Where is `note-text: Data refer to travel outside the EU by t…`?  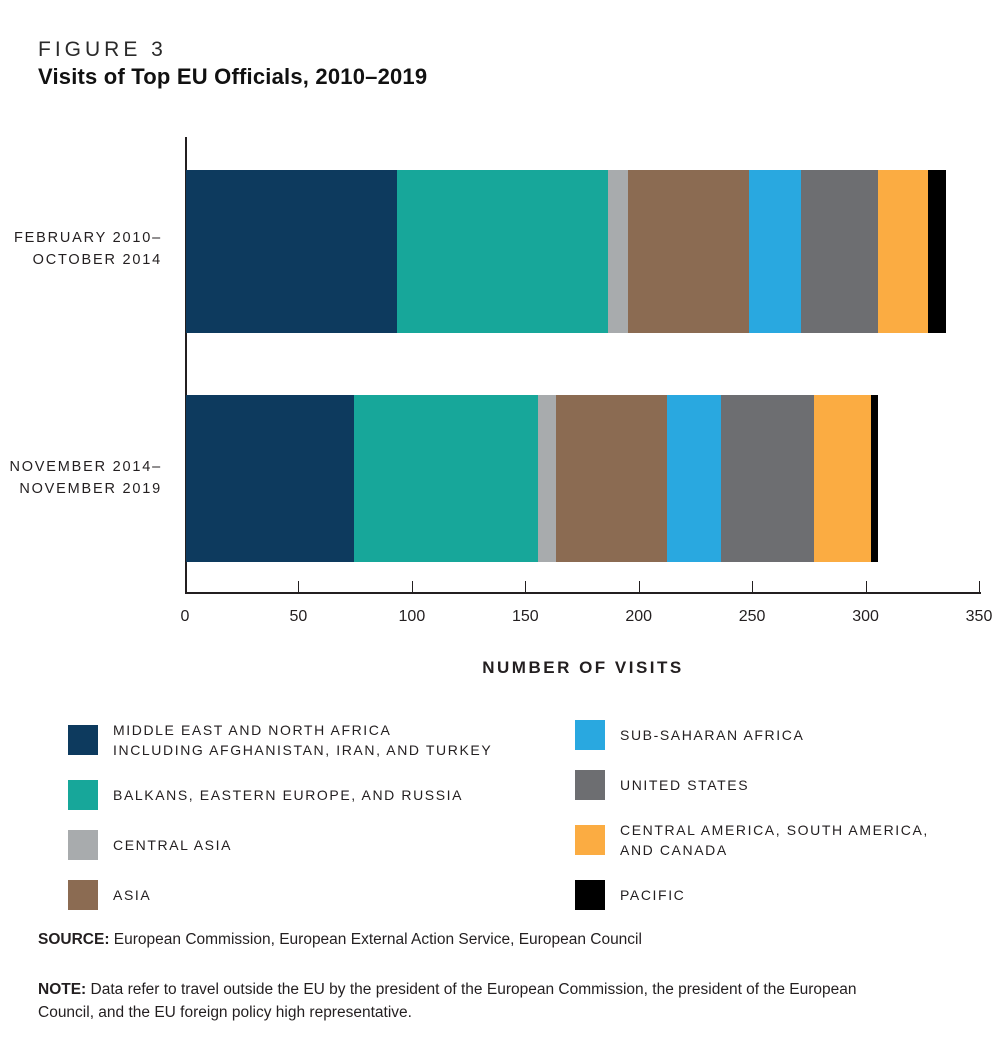 note-text: Data refer to travel outside the EU by t… is located at coordinates (447, 1001).